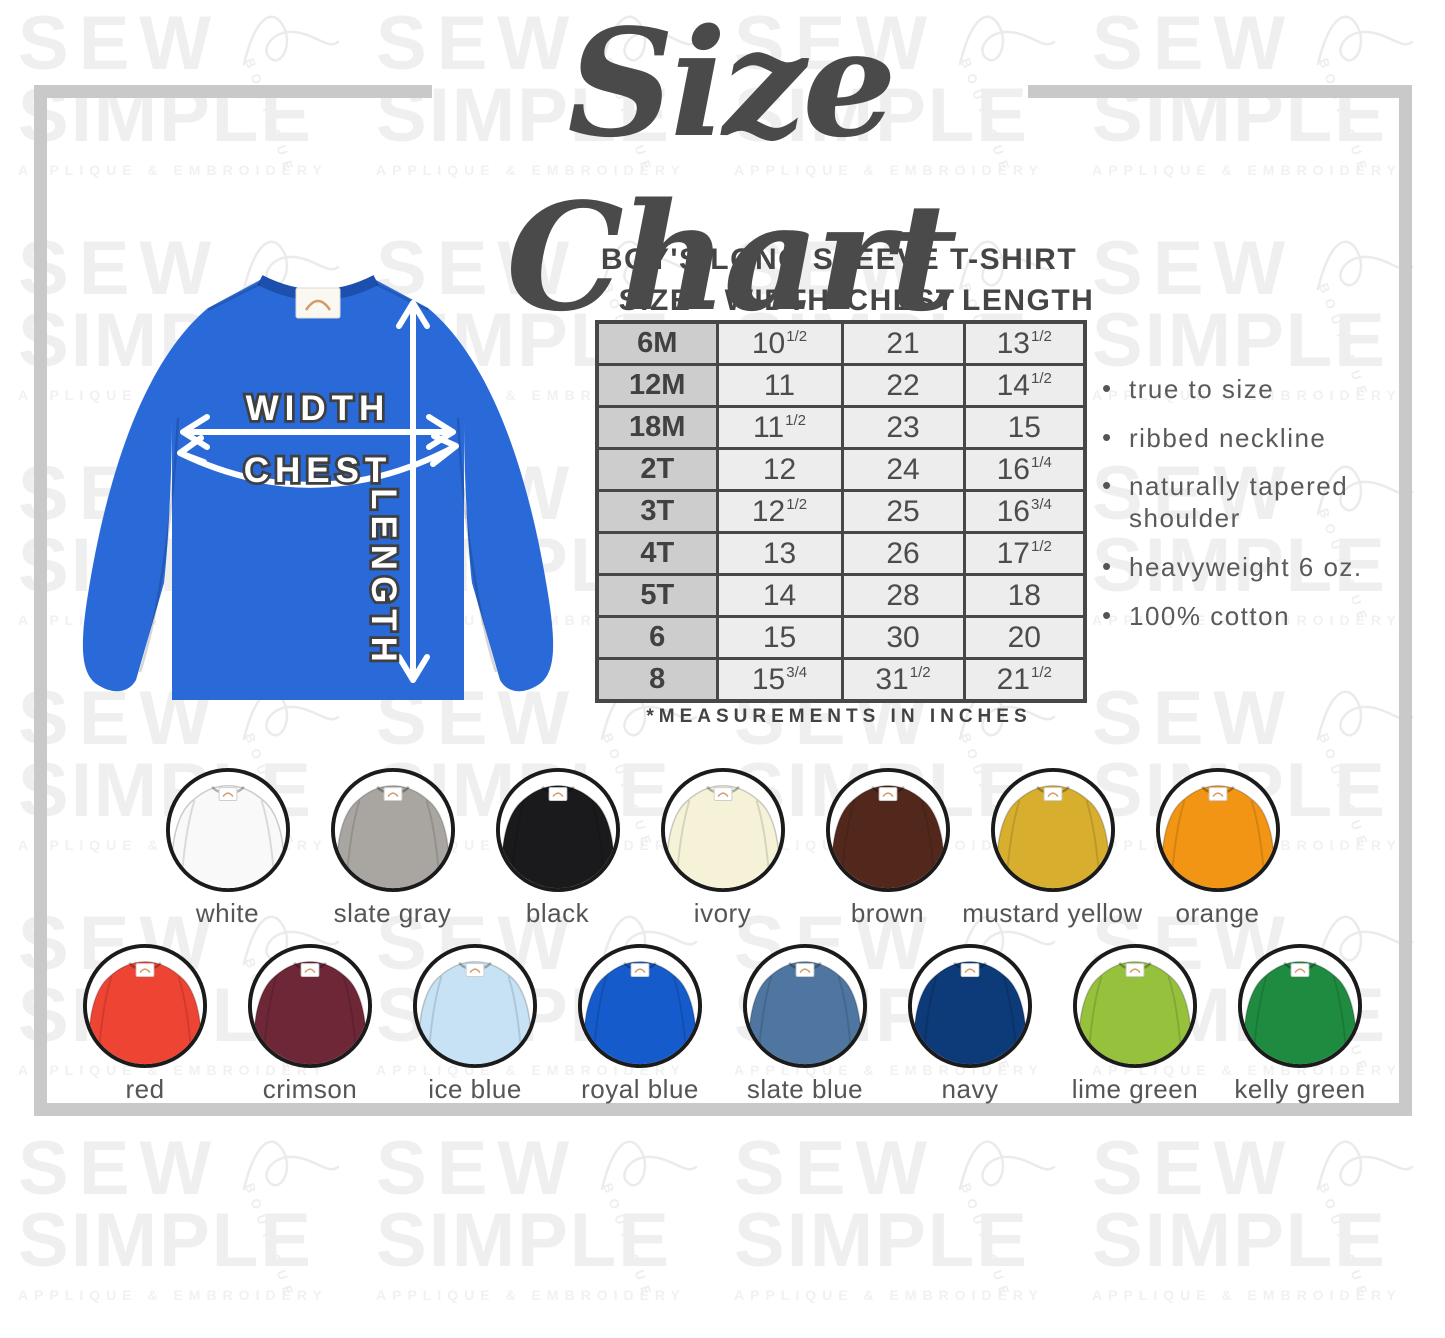 Image resolution: width=1445 pixels, height=1338 pixels. I want to click on feature-item: 100% cotton, so click(1252, 616).